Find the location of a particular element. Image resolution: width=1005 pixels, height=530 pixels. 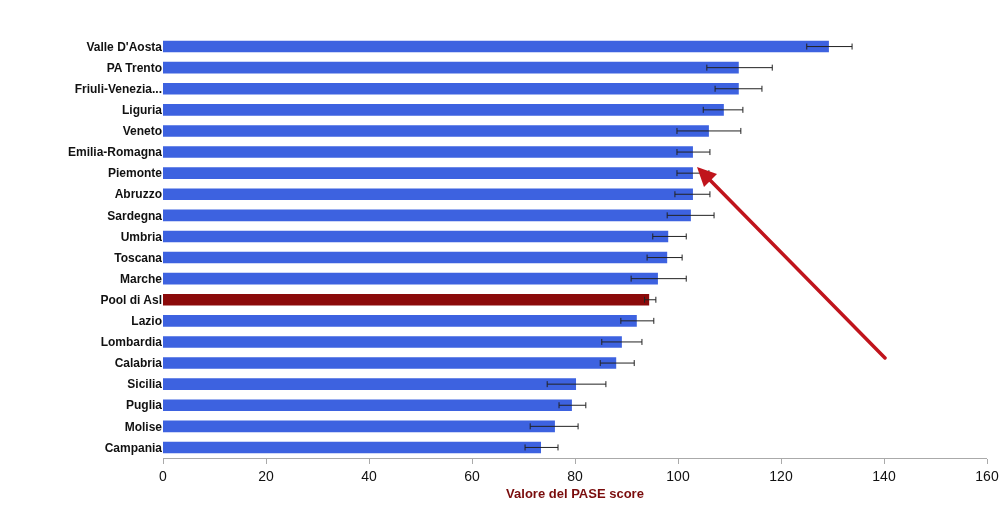

y-tick-label: Toscana is located at coordinates (138, 257).